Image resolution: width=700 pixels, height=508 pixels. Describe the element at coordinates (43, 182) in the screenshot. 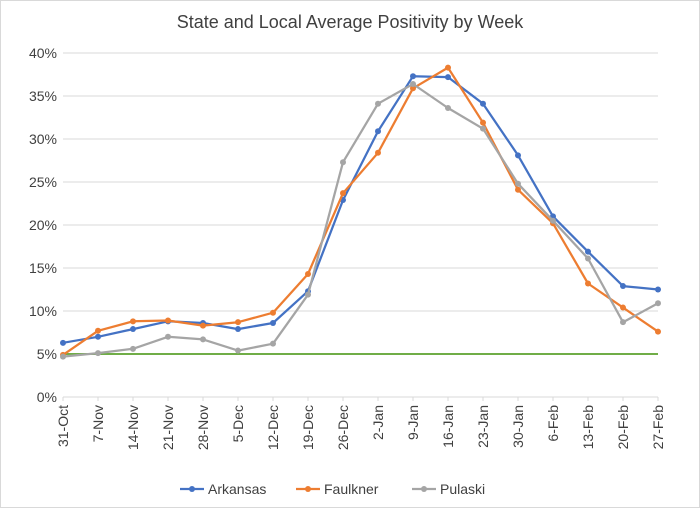

I see `y-tick-label: 25%` at that location.